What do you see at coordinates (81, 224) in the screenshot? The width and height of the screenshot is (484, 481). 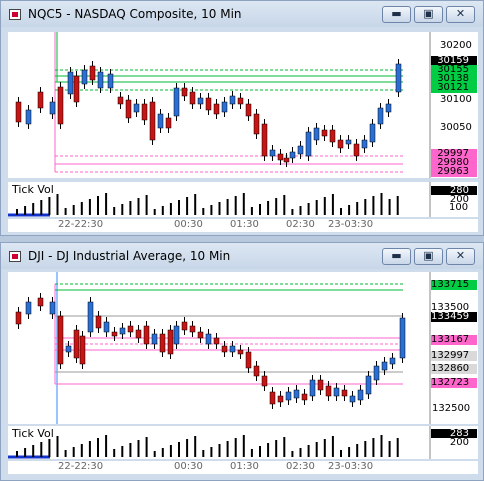 I see `time-label: 22-22:30` at bounding box center [81, 224].